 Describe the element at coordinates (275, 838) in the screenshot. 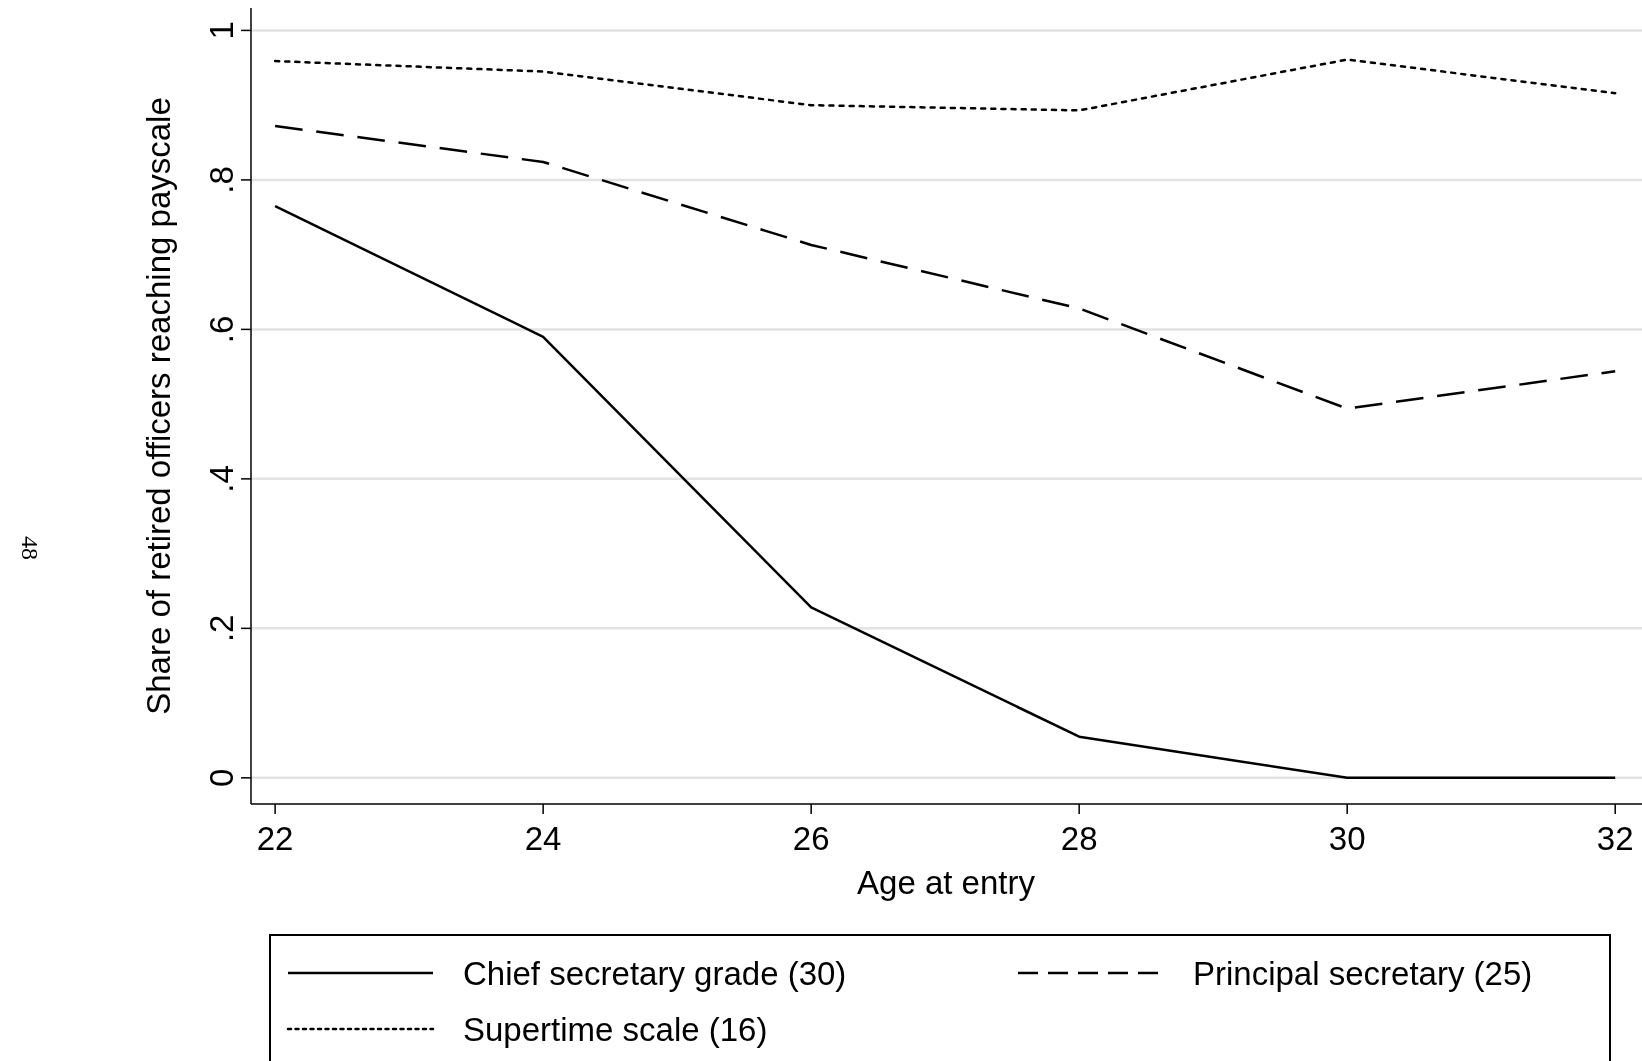

I see `x-tick-label: 22` at that location.